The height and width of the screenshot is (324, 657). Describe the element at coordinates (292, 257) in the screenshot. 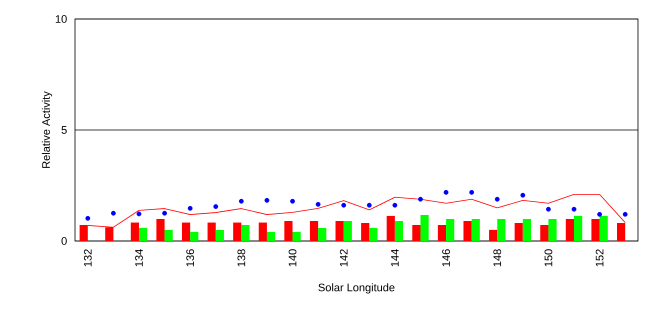

I see `x-tick-label: 140` at that location.